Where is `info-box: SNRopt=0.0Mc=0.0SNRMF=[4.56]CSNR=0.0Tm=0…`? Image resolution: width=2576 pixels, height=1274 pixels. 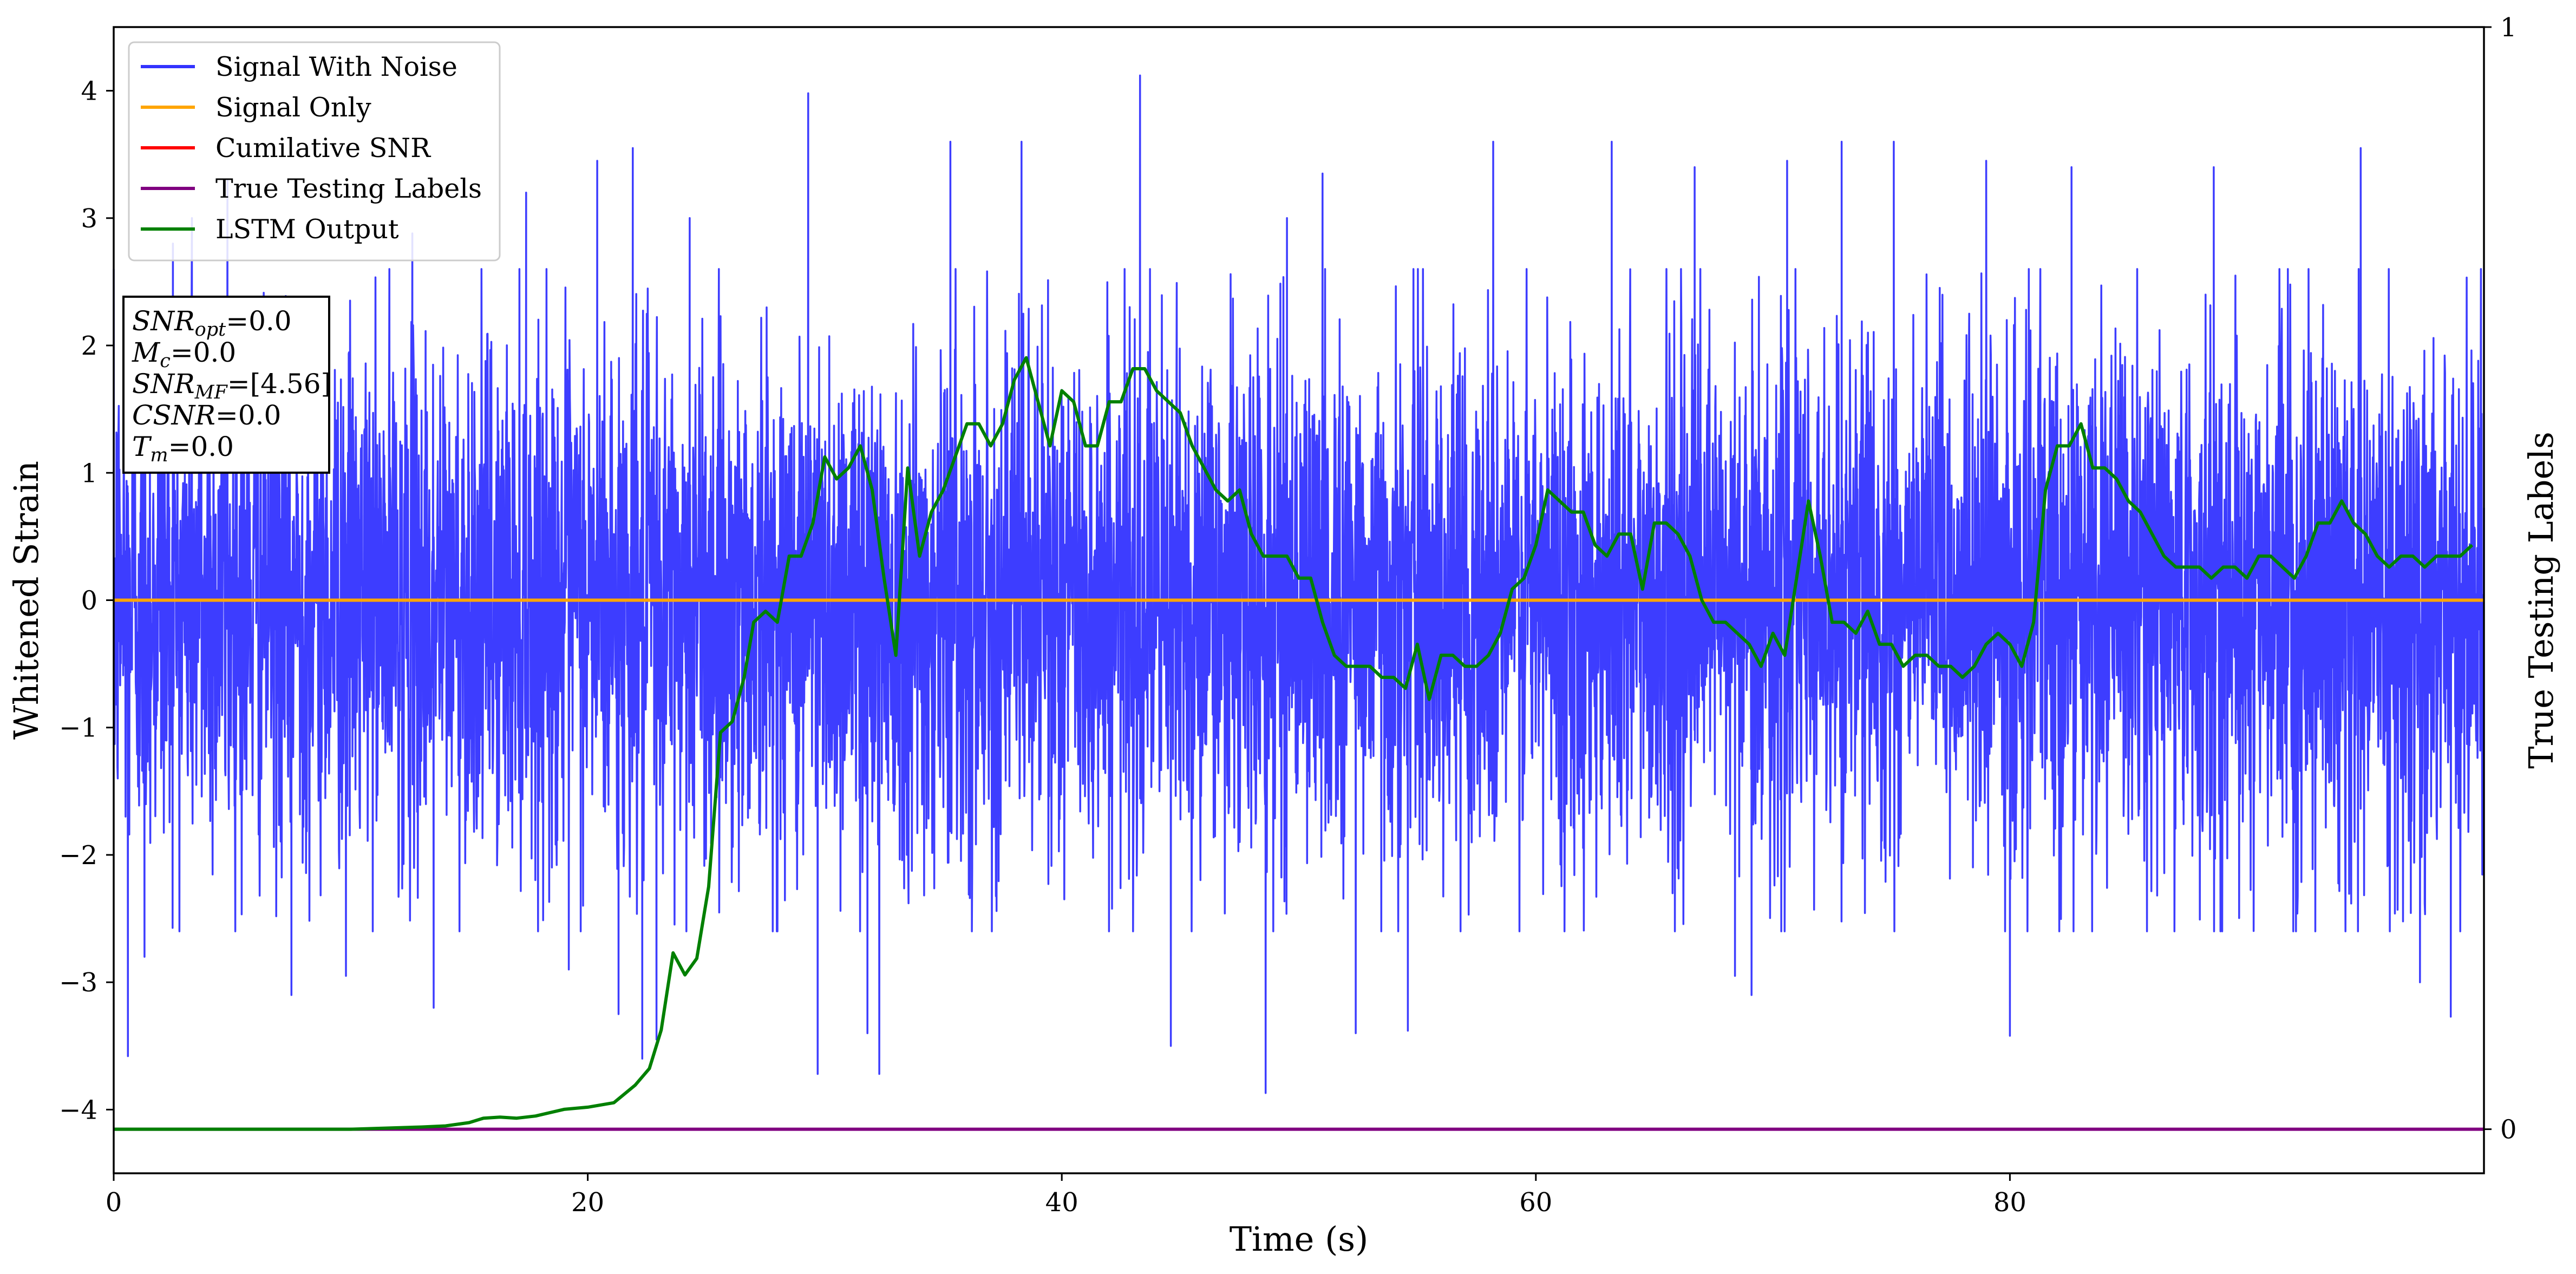 info-box: SNRopt=0.0Mc=0.0SNRMF=[4.56]CSNR=0.0Tm=0… is located at coordinates (227, 385).